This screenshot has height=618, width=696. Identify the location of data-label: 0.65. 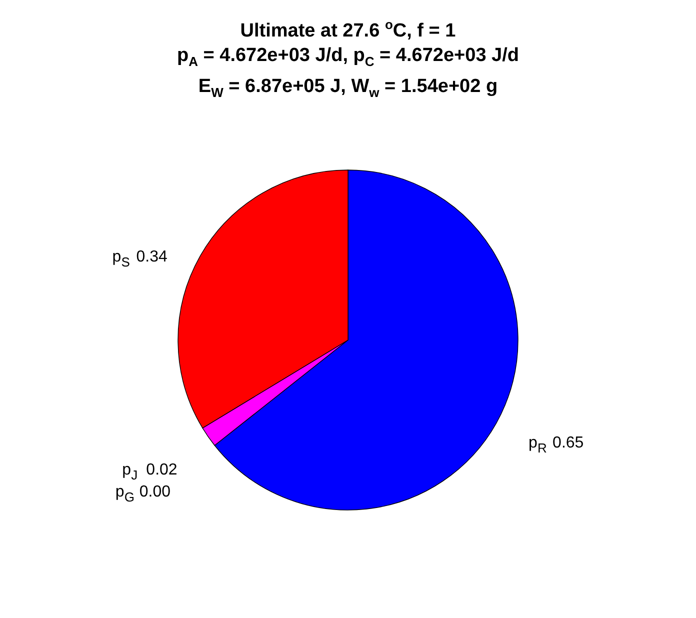
(568, 443).